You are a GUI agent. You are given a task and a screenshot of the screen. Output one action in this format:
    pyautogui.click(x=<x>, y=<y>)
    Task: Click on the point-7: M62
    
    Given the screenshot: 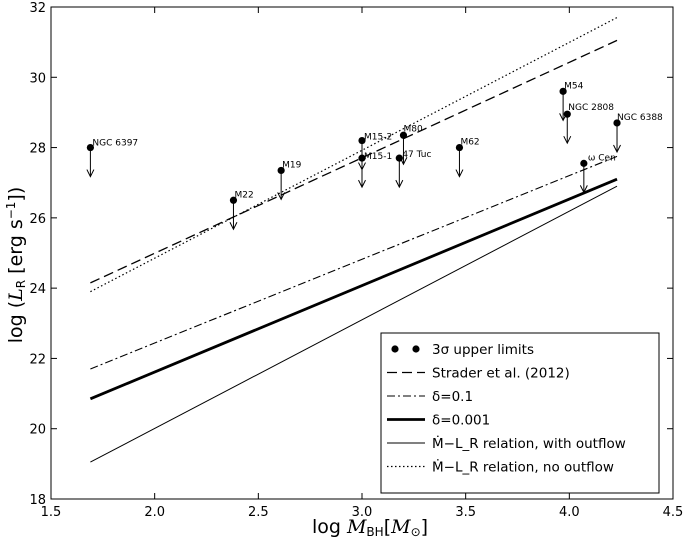 What is the action you would take?
    pyautogui.click(x=467, y=158)
    